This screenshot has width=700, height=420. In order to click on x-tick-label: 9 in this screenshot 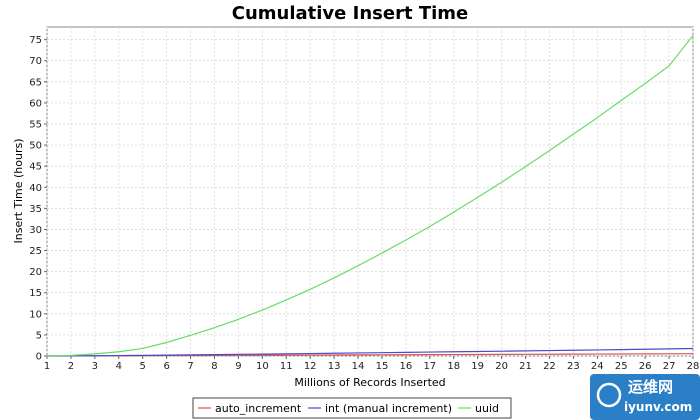, I will do `click(238, 366)`.